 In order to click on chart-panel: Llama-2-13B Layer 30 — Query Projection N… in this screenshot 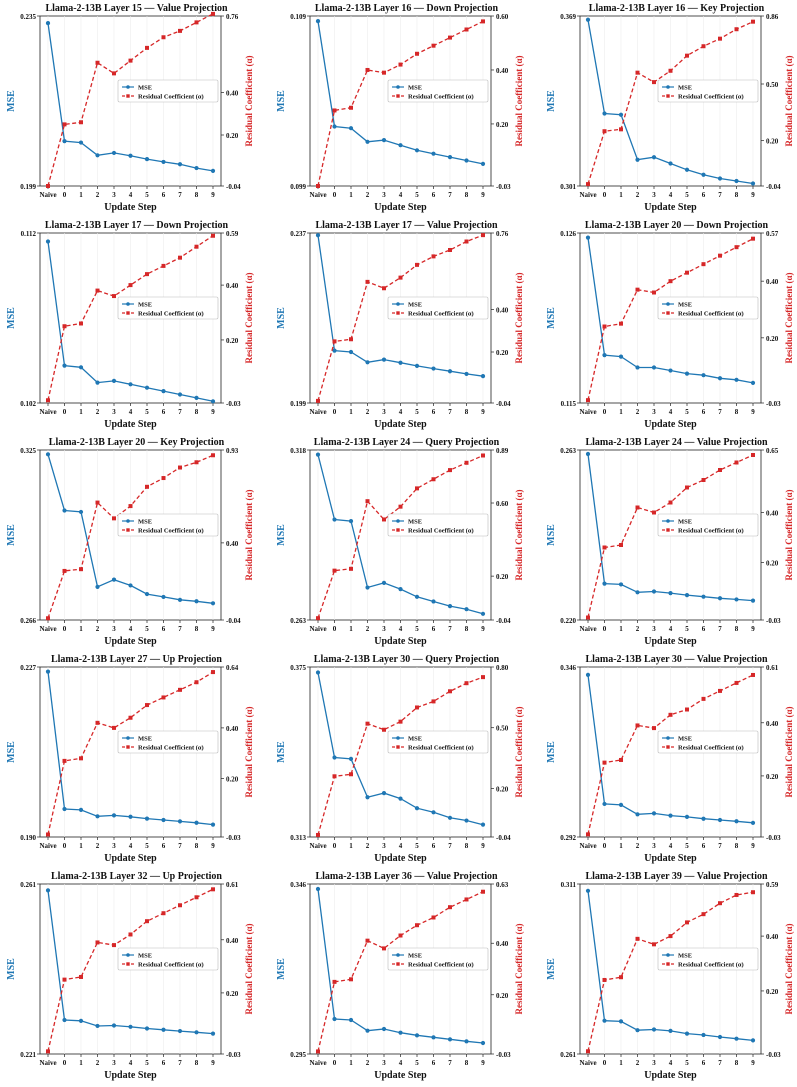, I will do `click(401, 758)`.